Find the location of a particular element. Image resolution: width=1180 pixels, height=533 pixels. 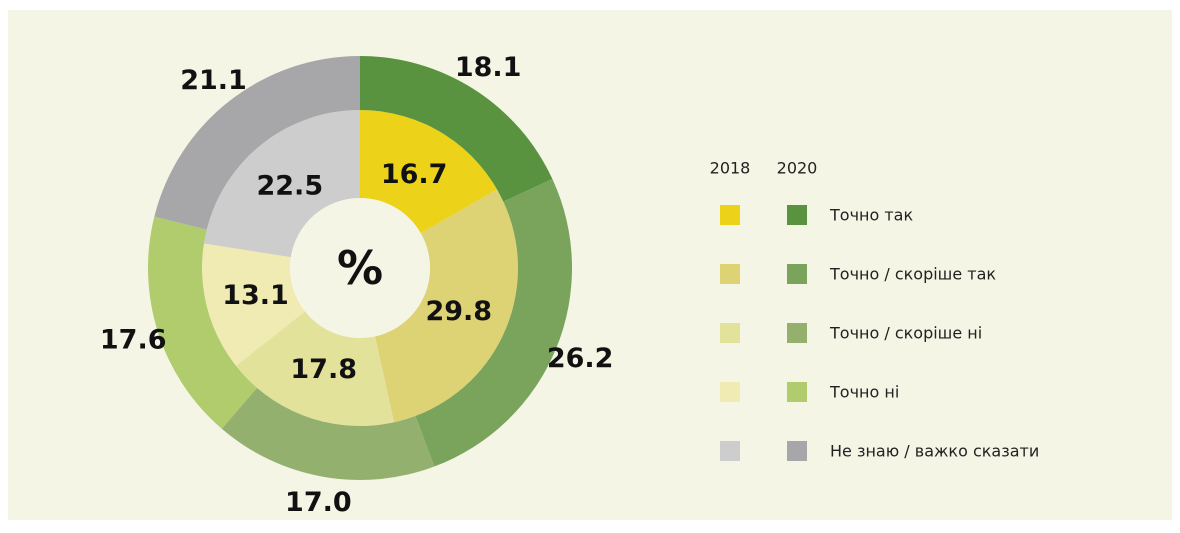

value-label: 16.7 is located at coordinates (414, 174).